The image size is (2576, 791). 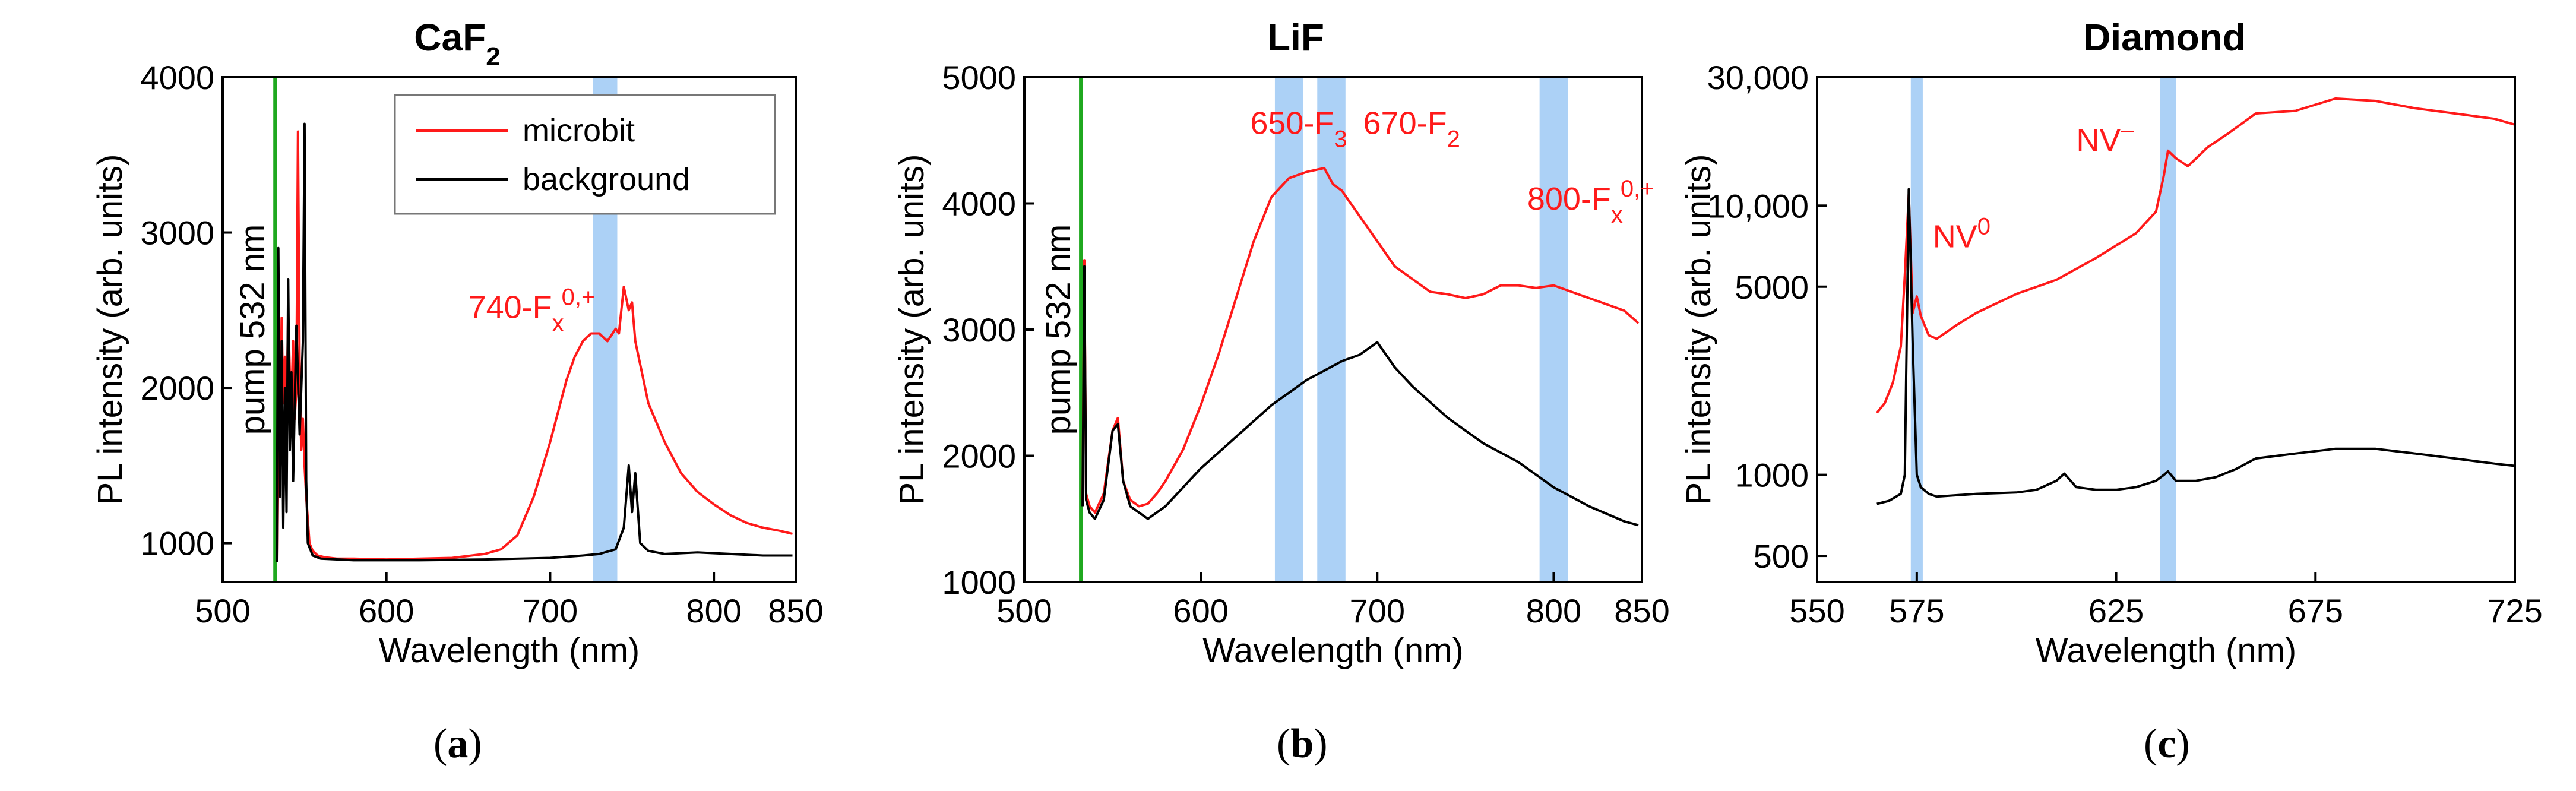 I want to click on x-tick-label: 725, so click(x=2514, y=610).